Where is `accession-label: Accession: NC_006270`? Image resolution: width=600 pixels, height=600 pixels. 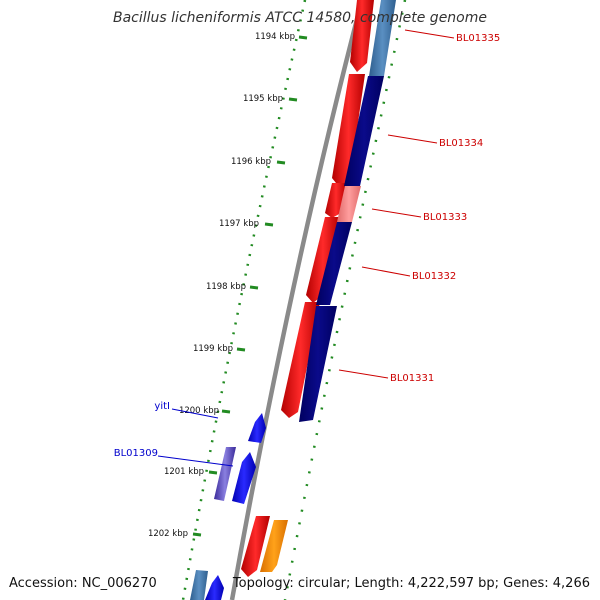 accession-label: Accession: NC_006270 is located at coordinates (83, 583).